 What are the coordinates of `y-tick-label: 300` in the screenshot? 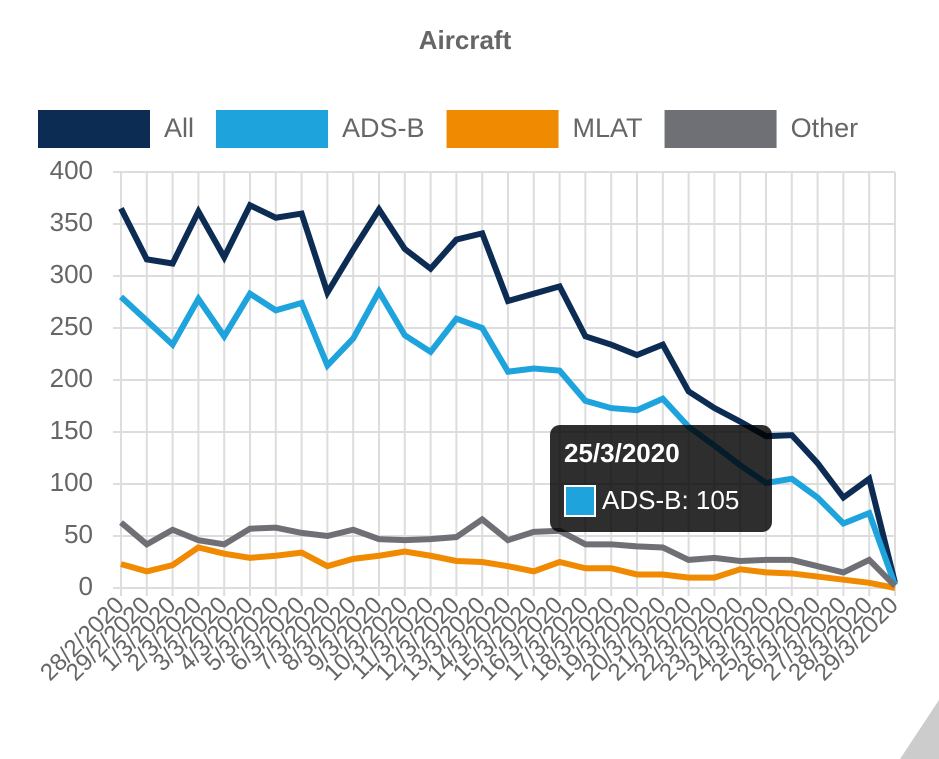 It's located at (71, 274).